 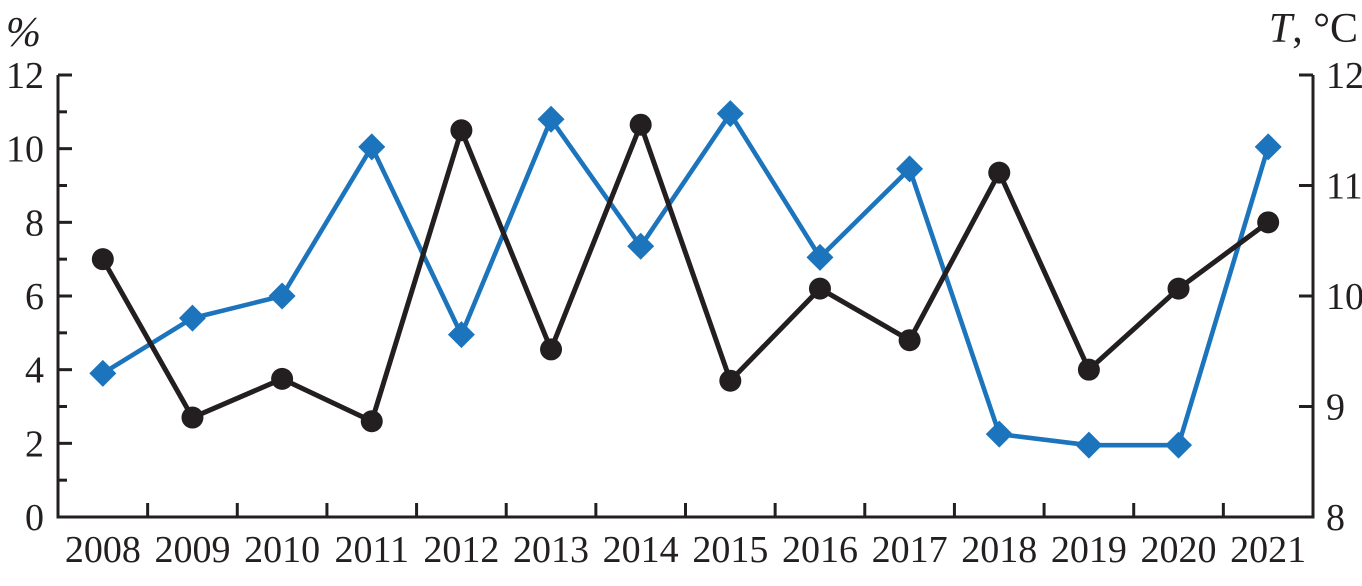 I want to click on data-point-temperature-2011, so click(x=372, y=147).